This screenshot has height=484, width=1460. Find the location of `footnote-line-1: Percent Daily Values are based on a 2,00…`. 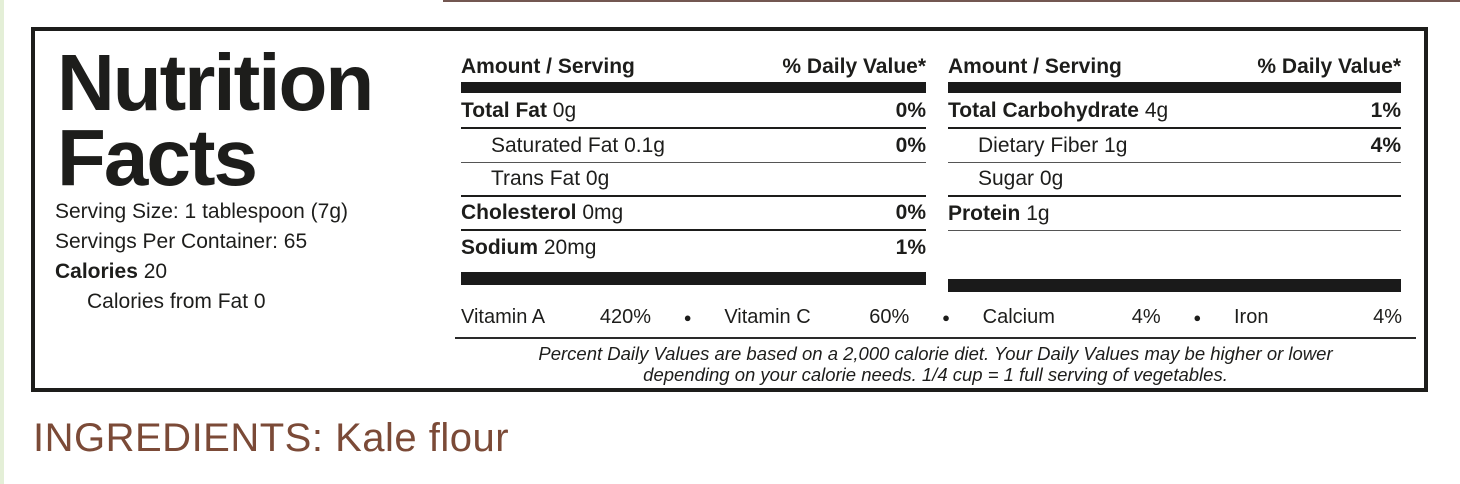

footnote-line-1: Percent Daily Values are based on a 2,00… is located at coordinates (935, 353).